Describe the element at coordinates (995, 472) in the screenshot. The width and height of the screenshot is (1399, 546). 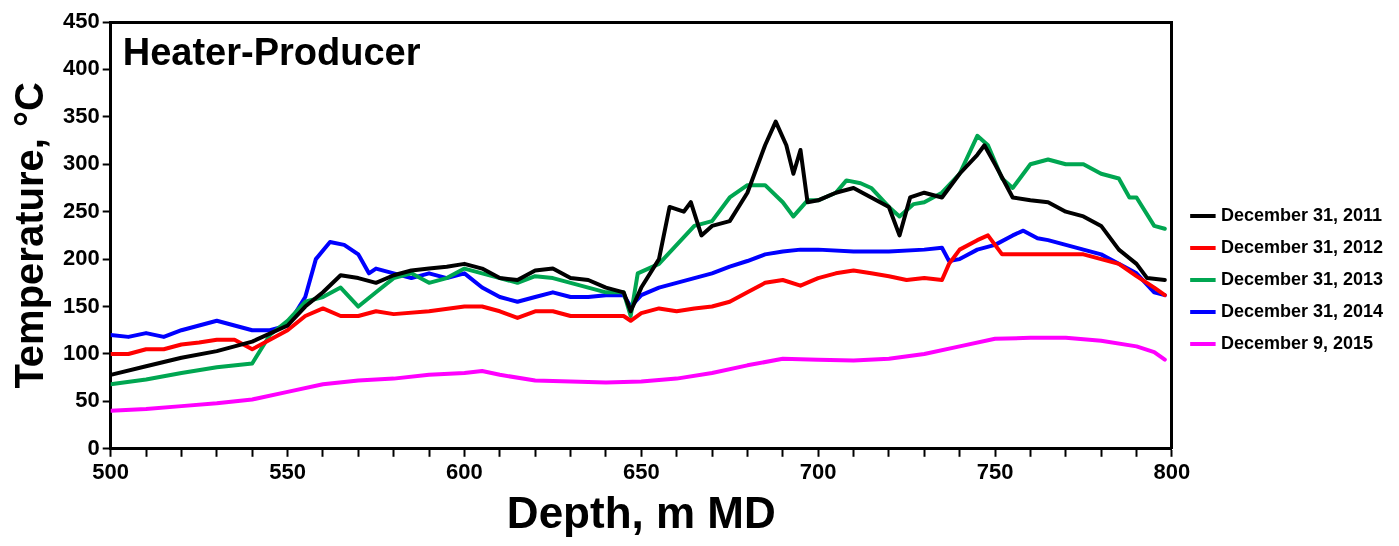
I see `x-tick-label: 750` at that location.